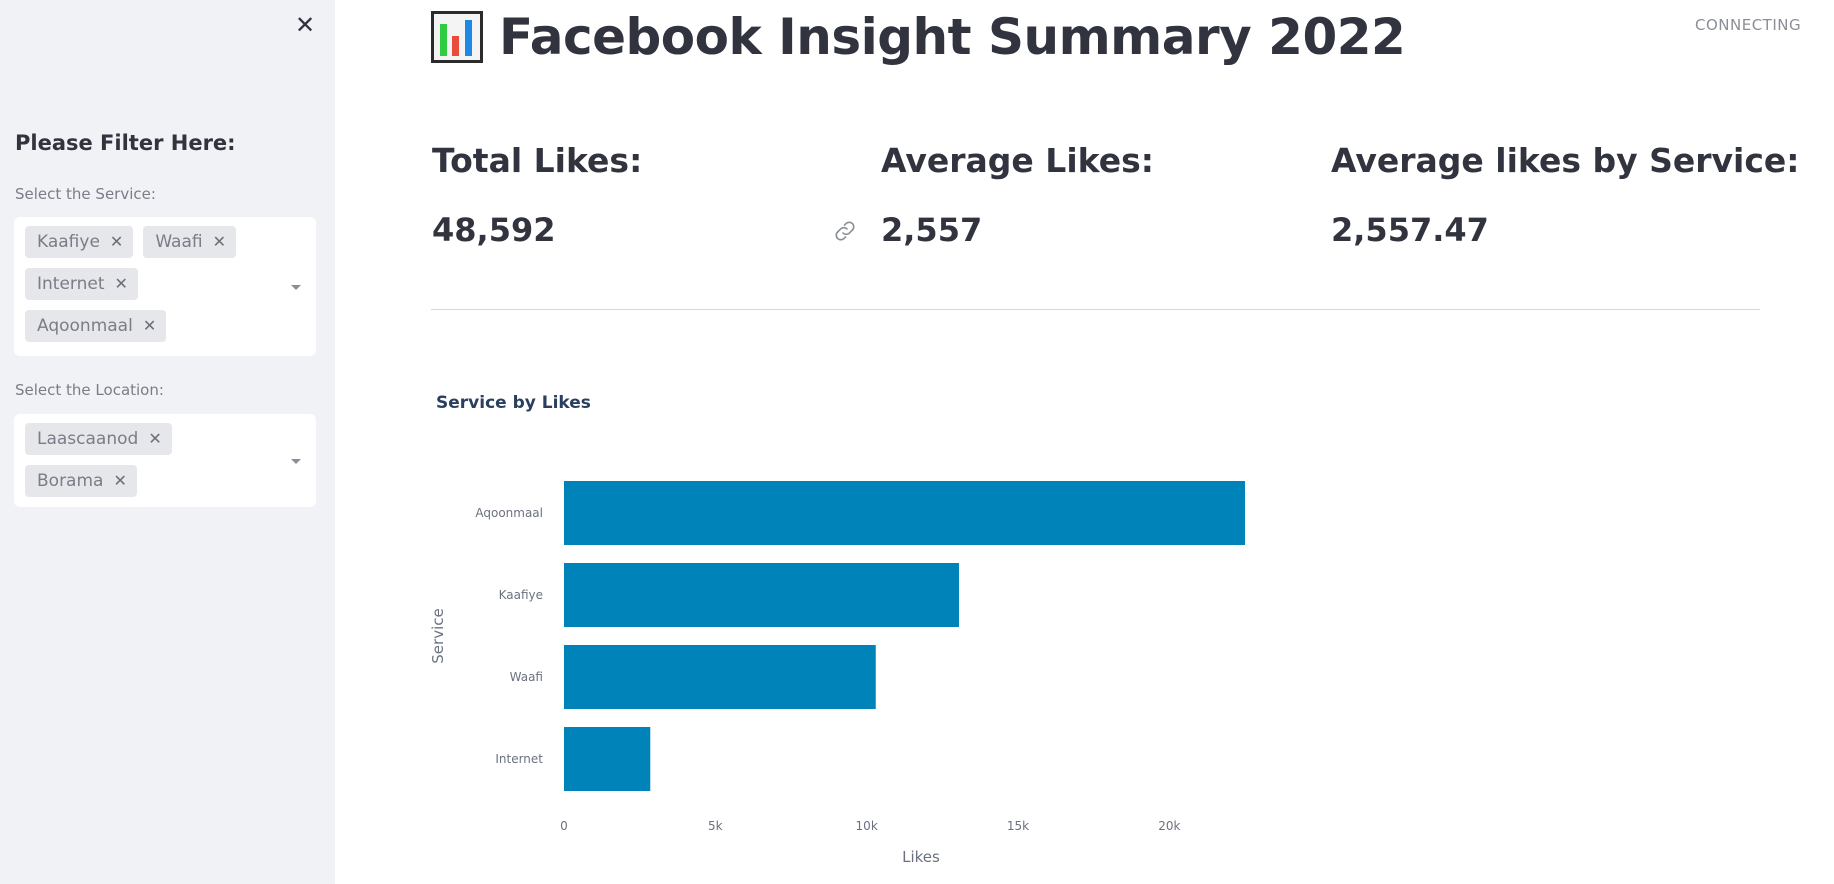 The height and width of the screenshot is (884, 1834). I want to click on x-tick-label: 0, so click(564, 826).